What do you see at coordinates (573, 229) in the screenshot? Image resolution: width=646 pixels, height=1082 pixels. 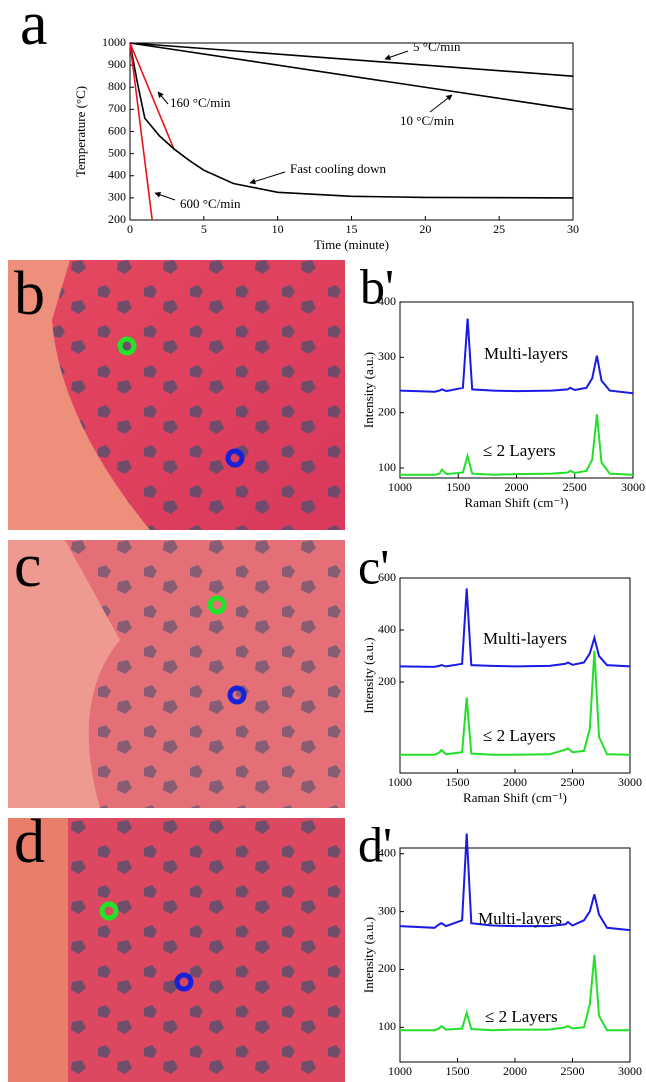 I see `x-tick-label: 30` at bounding box center [573, 229].